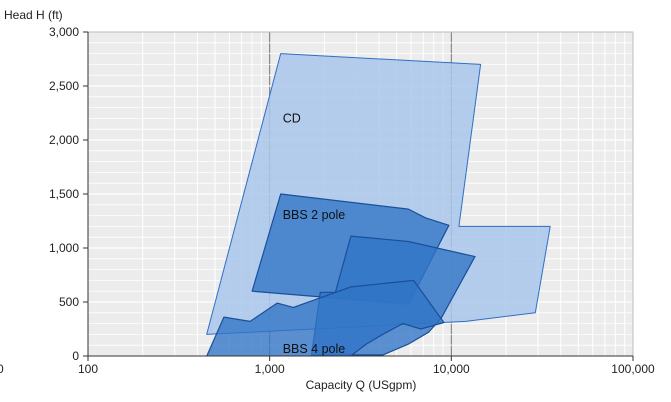  Describe the element at coordinates (75, 356) in the screenshot. I see `y-tick-label: 0` at that location.